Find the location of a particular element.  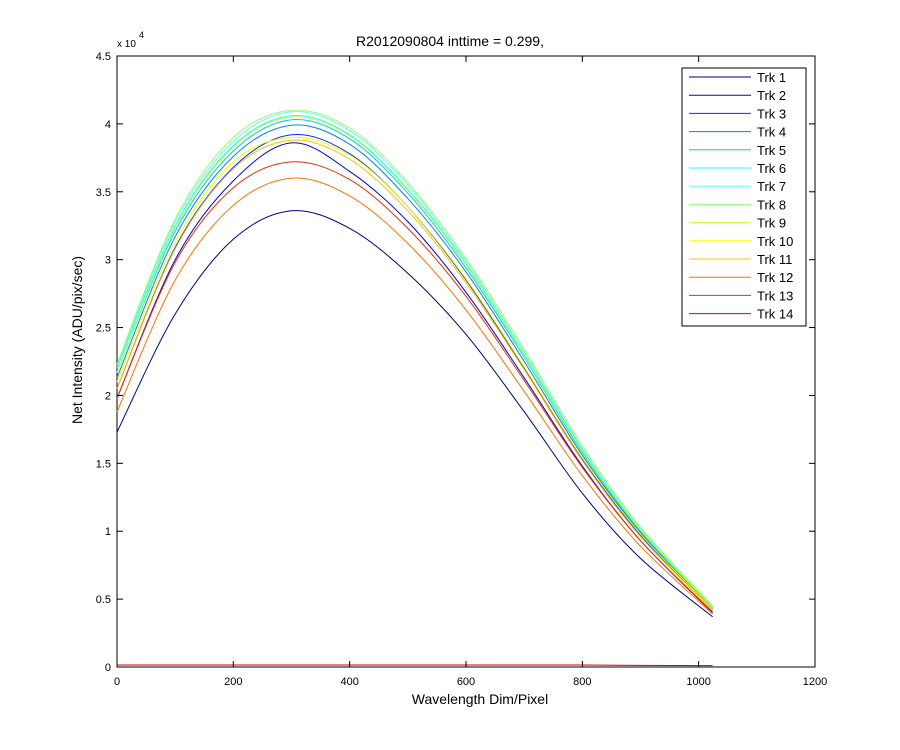

legend-label: Trk 14 is located at coordinates (775, 314).